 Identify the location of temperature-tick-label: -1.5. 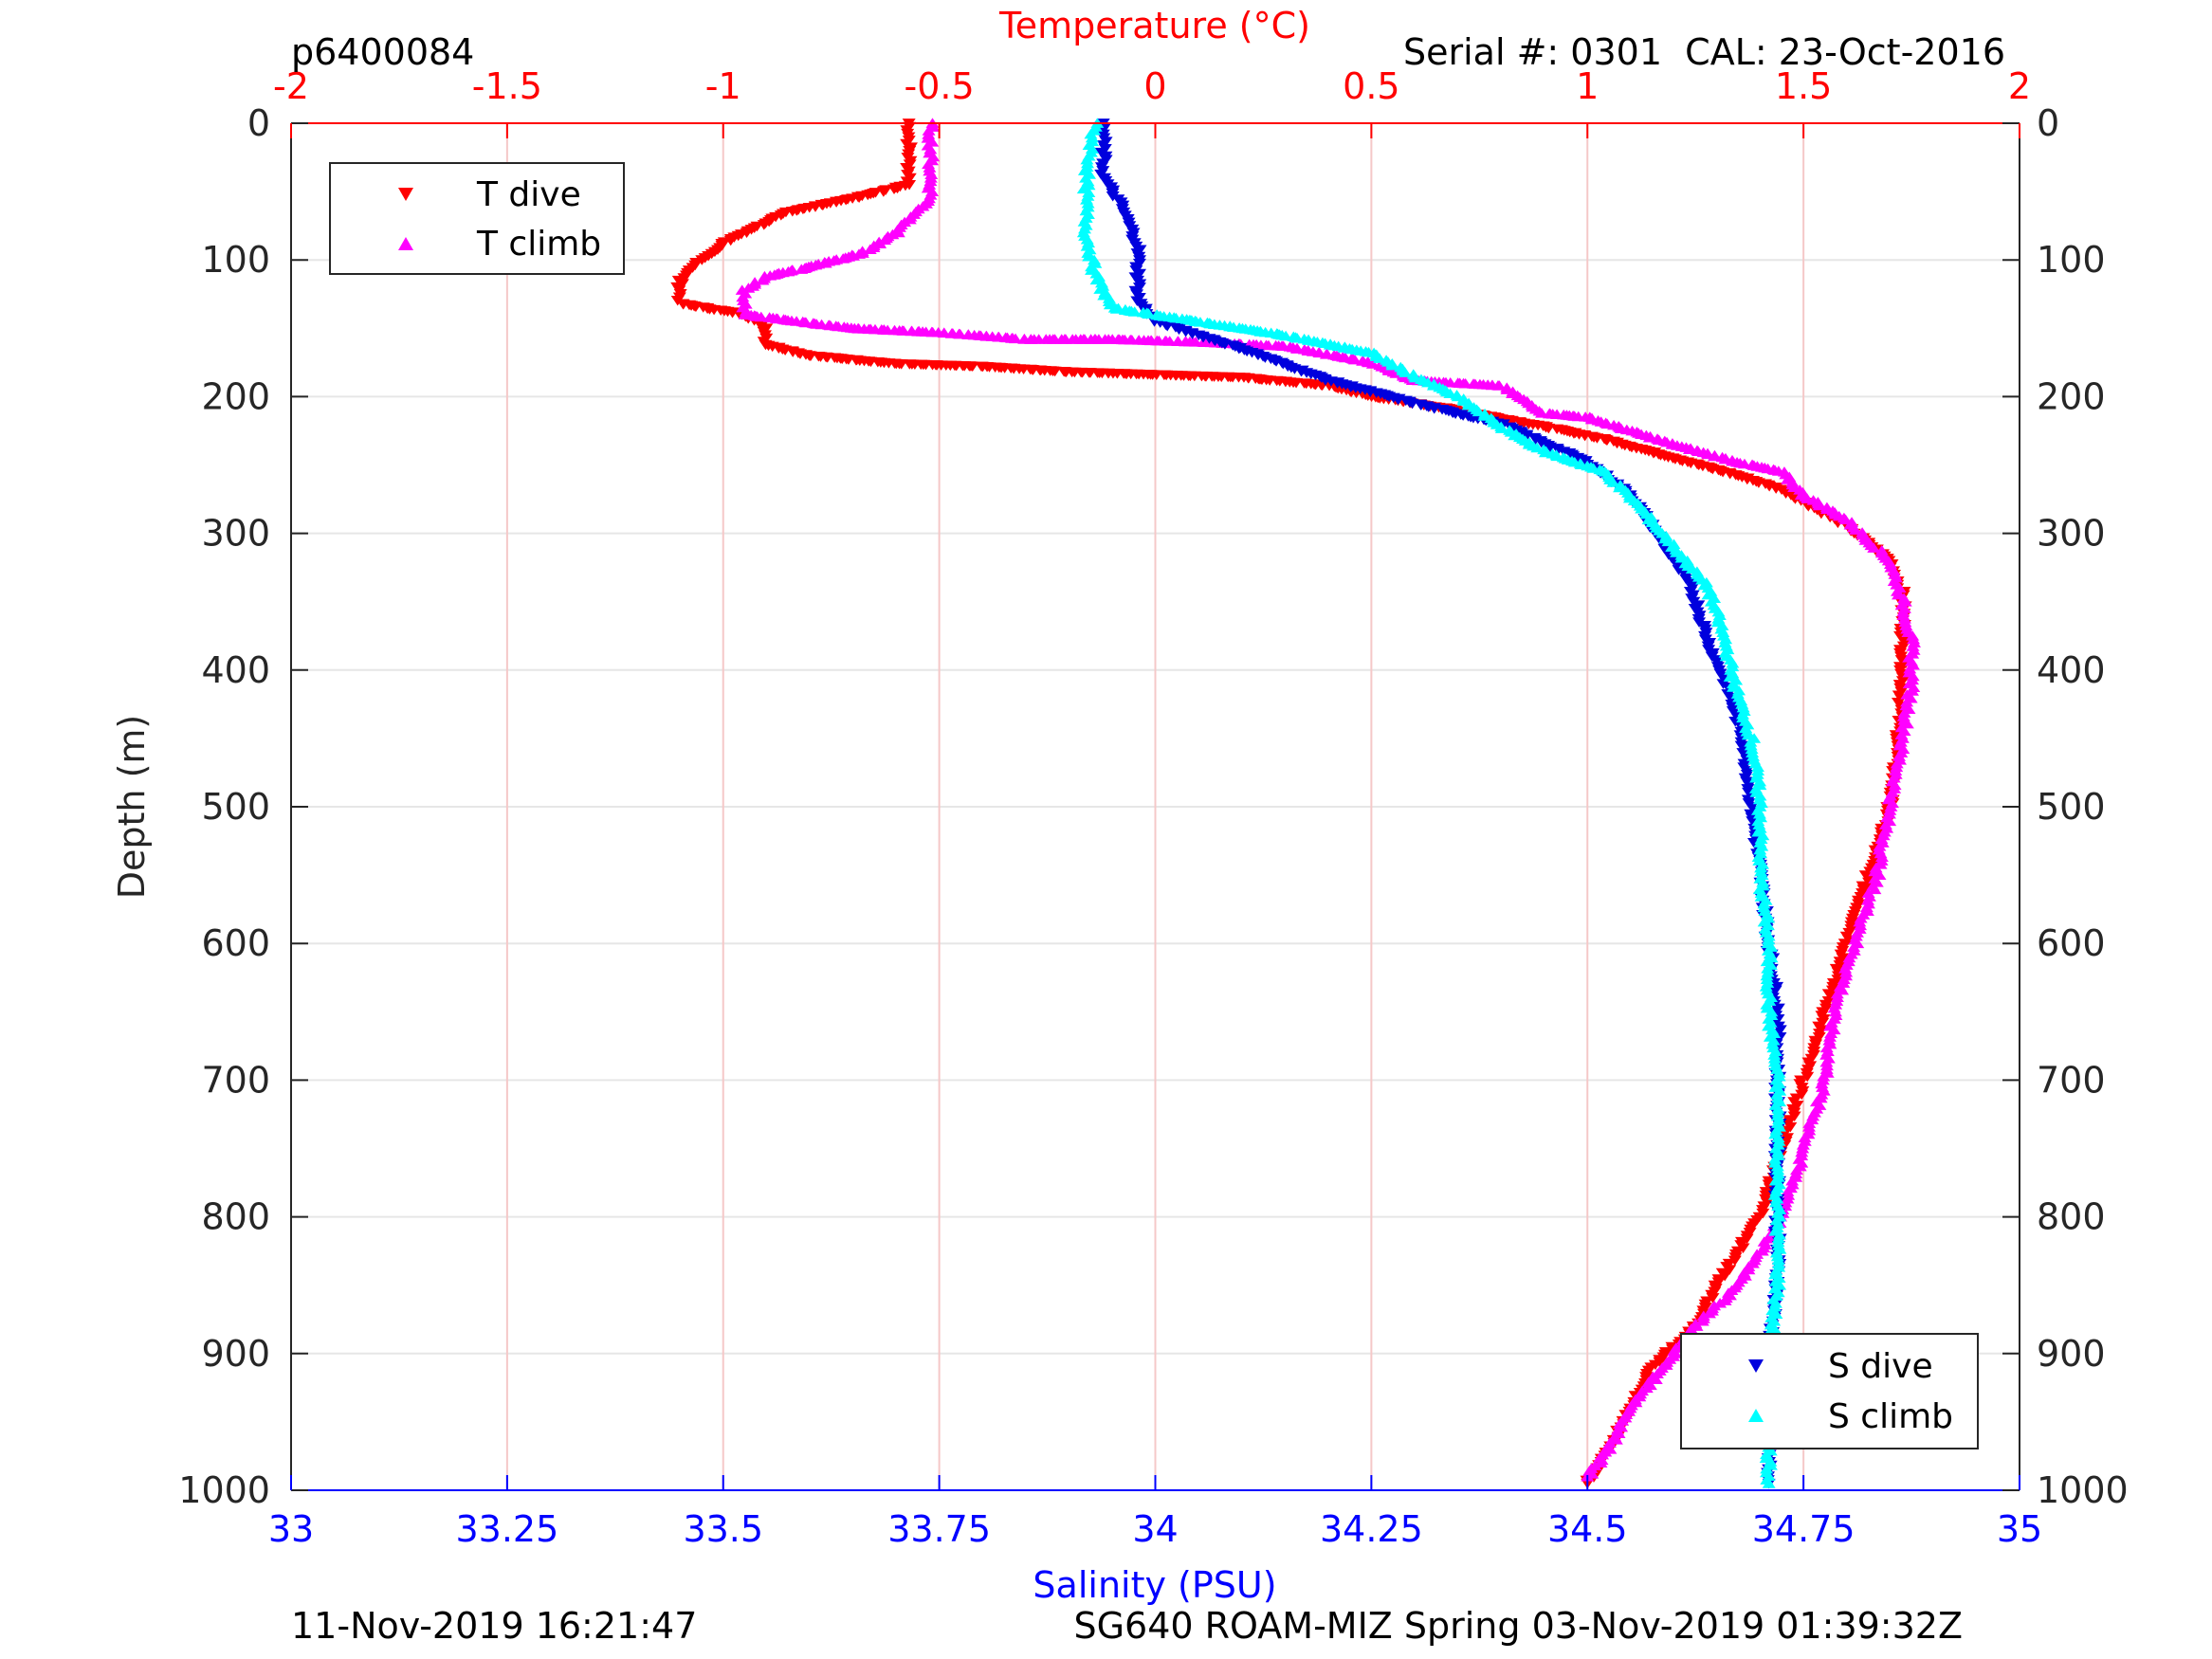
(507, 86).